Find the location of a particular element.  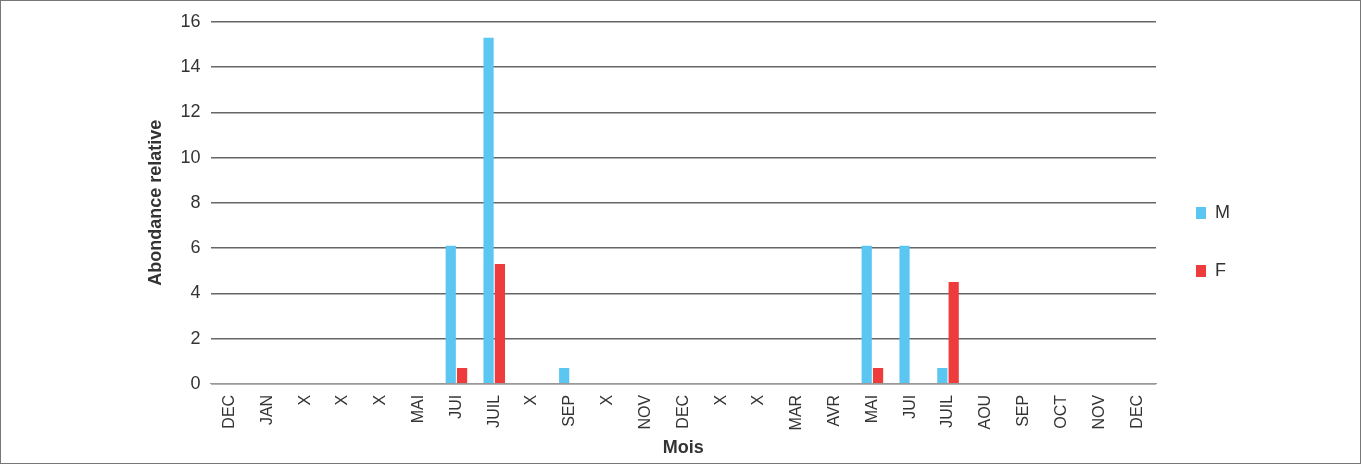

y-tick-label: 14 is located at coordinates (190, 66).